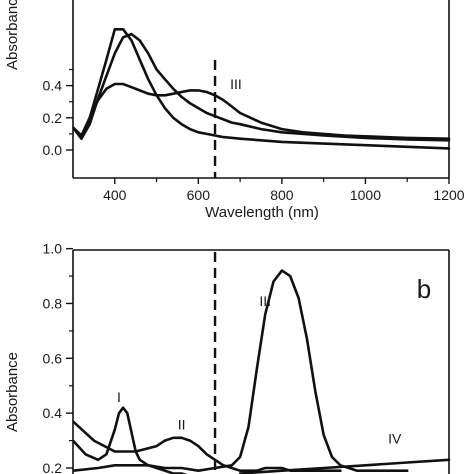 The height and width of the screenshot is (474, 474). Describe the element at coordinates (53, 86) in the screenshot. I see `panel-a-y-tick-label: 0.4` at that location.